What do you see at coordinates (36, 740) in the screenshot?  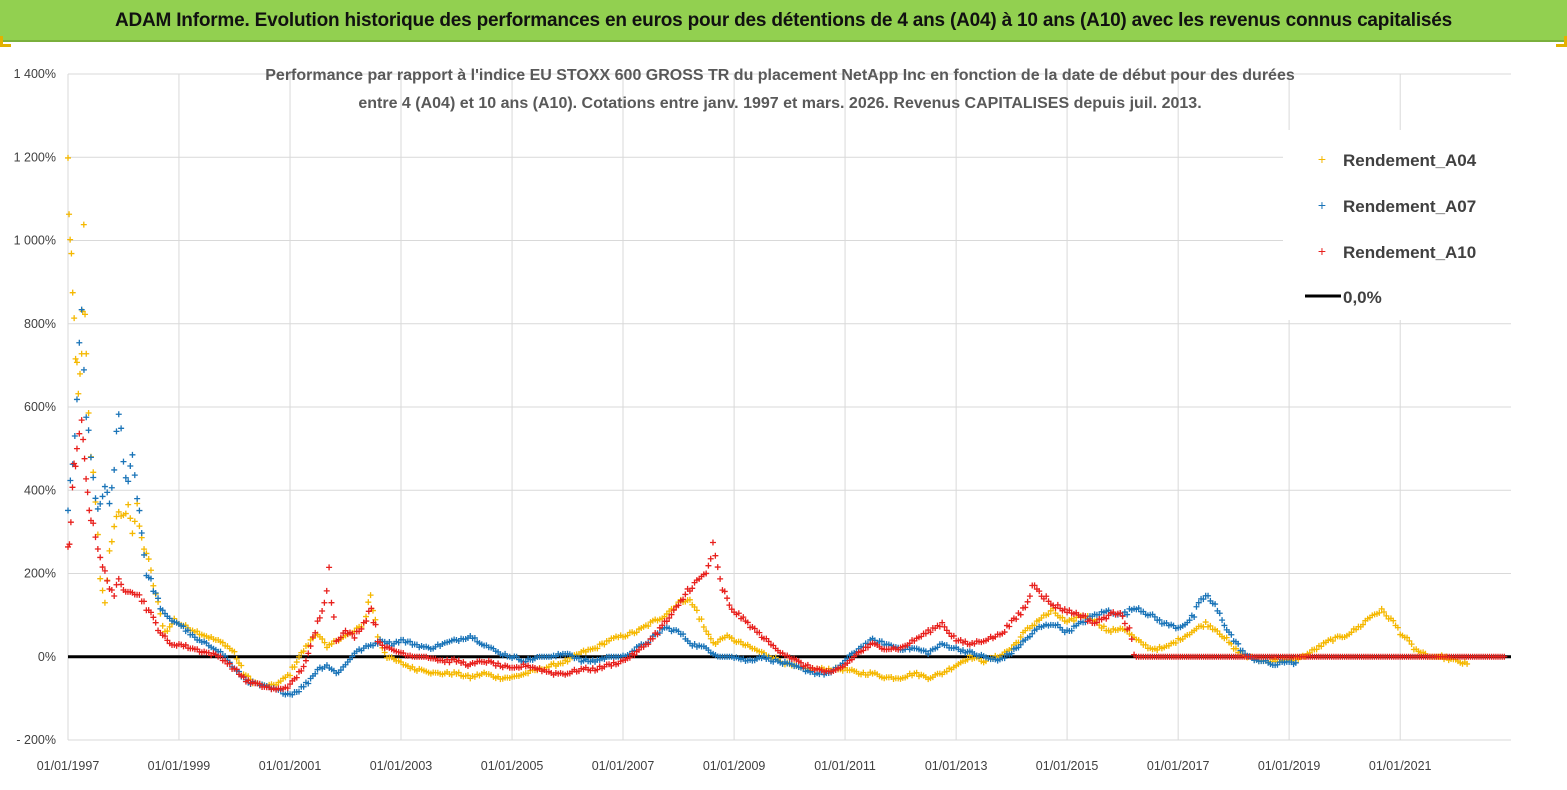 I see `y-tick-label: - 200%` at bounding box center [36, 740].